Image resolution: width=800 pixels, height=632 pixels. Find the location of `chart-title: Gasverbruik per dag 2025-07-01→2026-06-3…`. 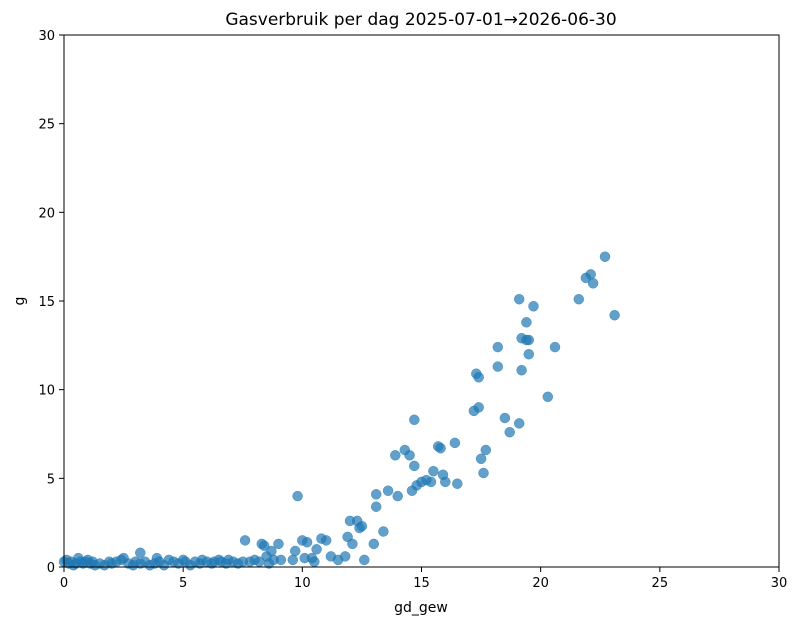

chart-title: Gasverbruik per dag 2025-07-01→2026-06-3… is located at coordinates (420, 20).